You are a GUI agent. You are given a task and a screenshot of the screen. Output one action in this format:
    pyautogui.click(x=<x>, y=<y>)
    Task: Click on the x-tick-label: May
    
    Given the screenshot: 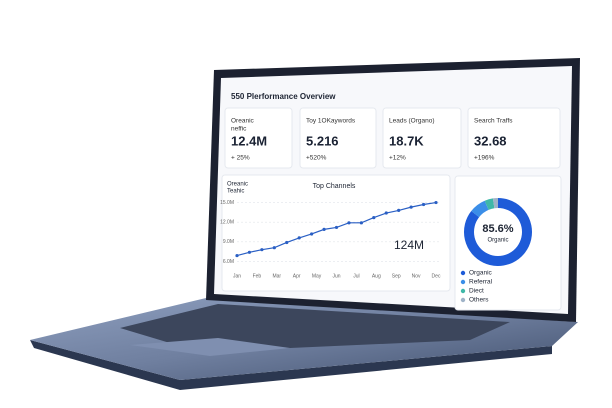 What is the action you would take?
    pyautogui.click(x=317, y=276)
    